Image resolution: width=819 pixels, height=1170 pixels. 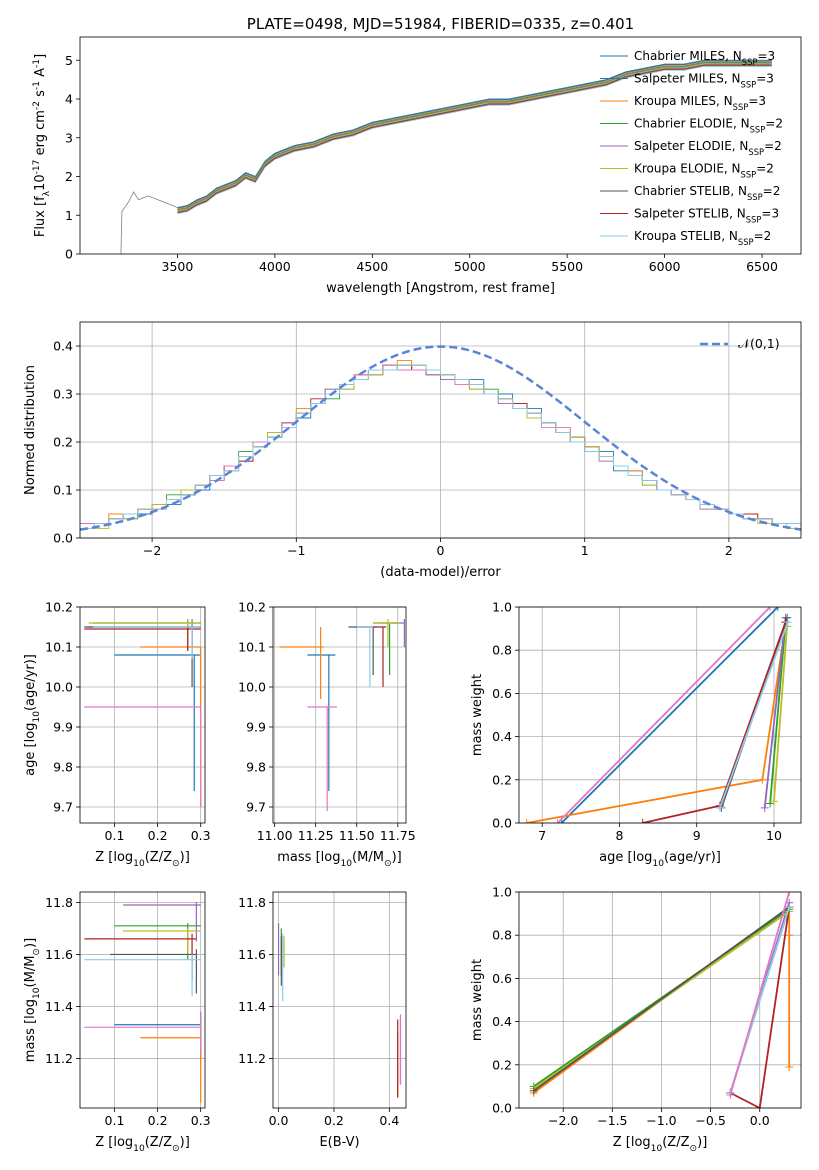 What do you see at coordinates (660, 715) in the screenshot?
I see `weight_vs_age-frame` at bounding box center [660, 715].